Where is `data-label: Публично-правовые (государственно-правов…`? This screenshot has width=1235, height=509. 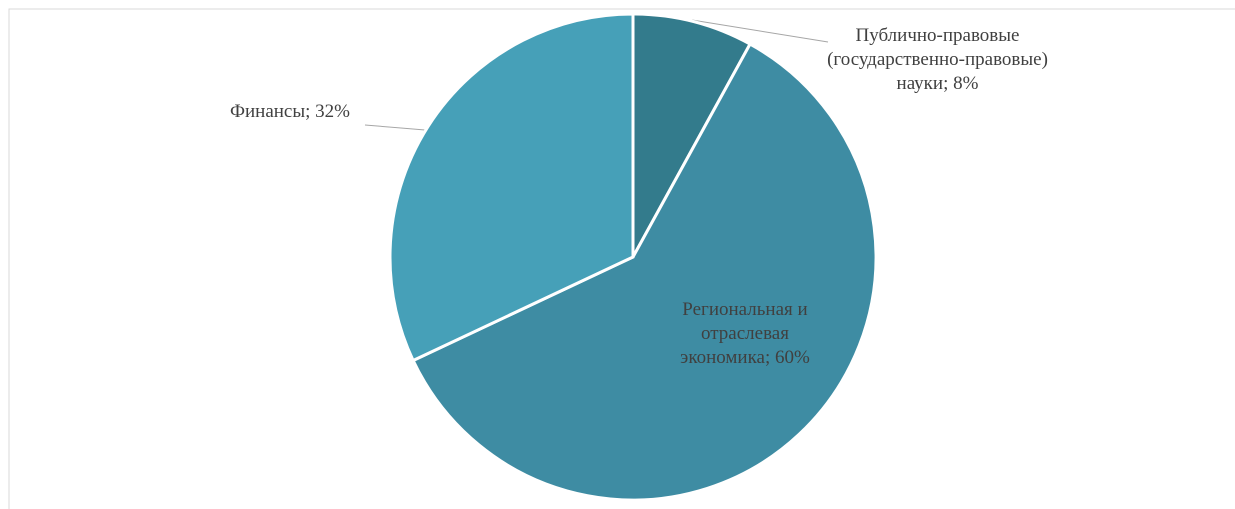
data-label: Публично-правовые (государственно-правов… is located at coordinates (937, 59).